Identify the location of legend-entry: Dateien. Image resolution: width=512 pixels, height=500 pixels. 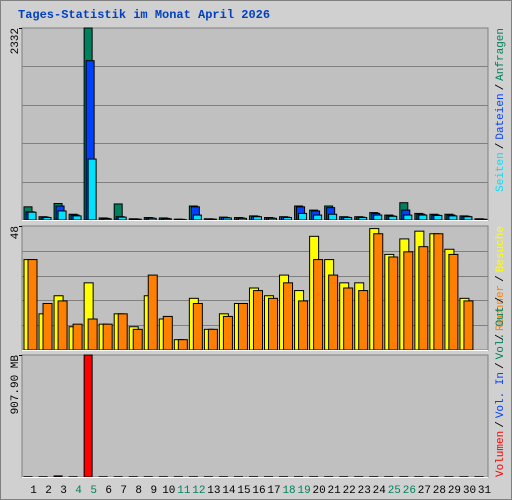
(501, 116).